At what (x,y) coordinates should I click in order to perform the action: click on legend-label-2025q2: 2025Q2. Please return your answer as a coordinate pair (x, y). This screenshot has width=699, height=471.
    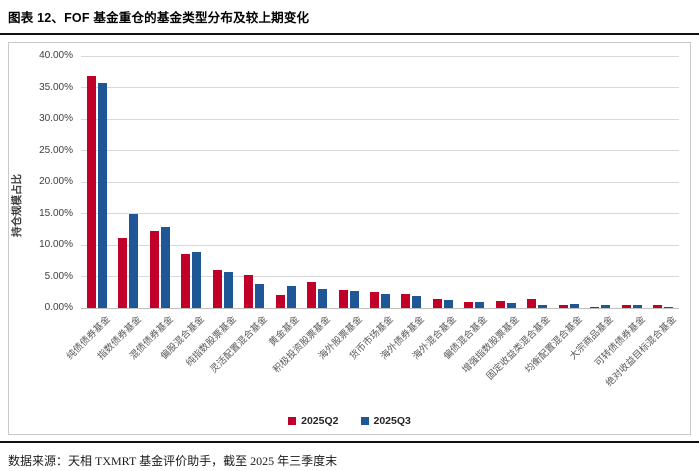
    Looking at the image, I should click on (320, 421).